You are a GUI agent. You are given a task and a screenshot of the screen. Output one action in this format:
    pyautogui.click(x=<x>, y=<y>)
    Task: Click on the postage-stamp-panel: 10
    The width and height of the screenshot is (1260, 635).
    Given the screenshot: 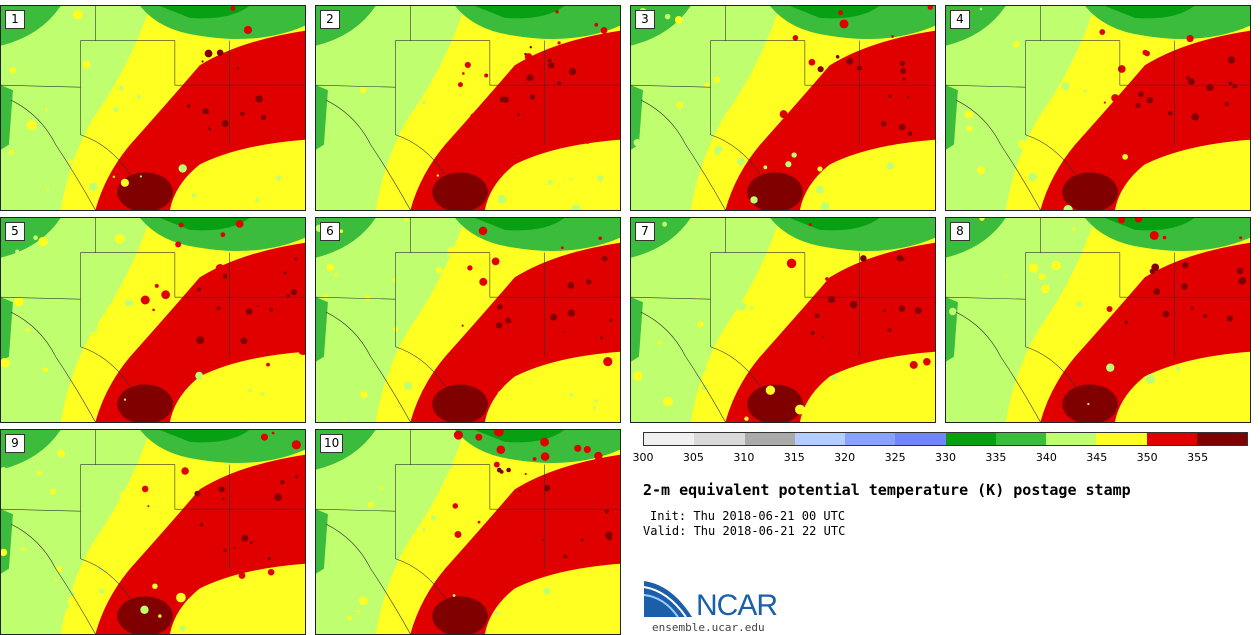 What is the action you would take?
    pyautogui.click(x=468, y=532)
    